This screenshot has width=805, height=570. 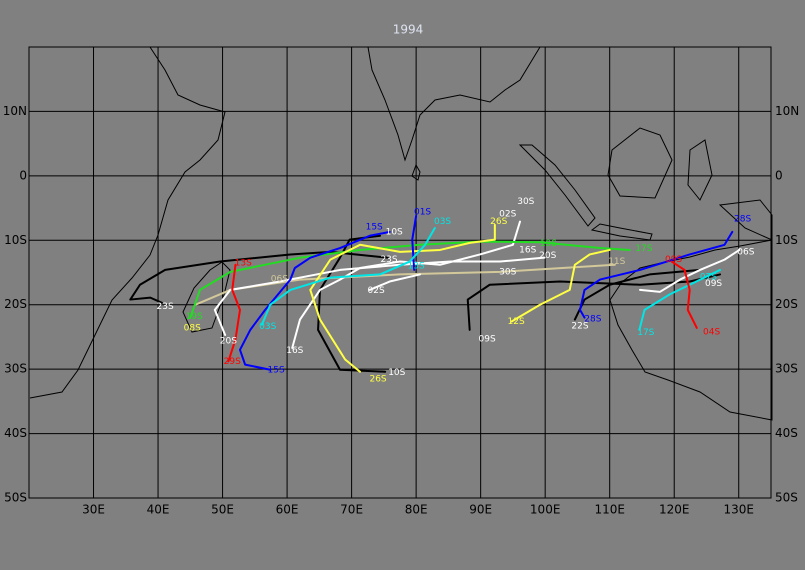 I want to click on lon-tick-label: 30E, so click(x=93, y=510).